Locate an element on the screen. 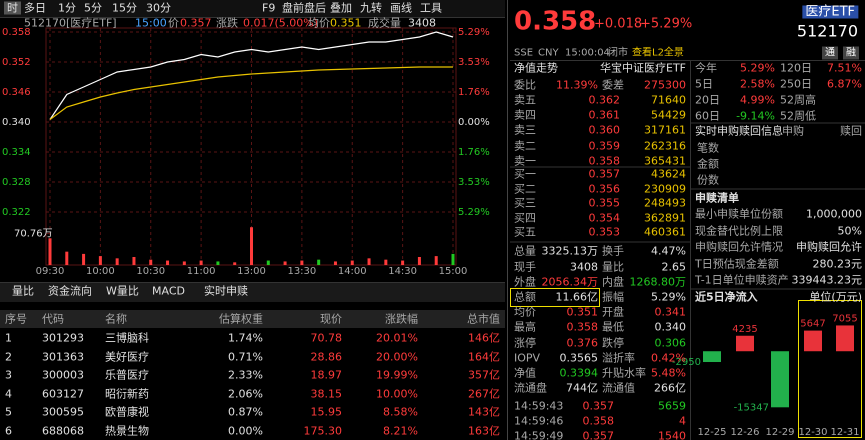  label: 0.351 is located at coordinates (582, 312).